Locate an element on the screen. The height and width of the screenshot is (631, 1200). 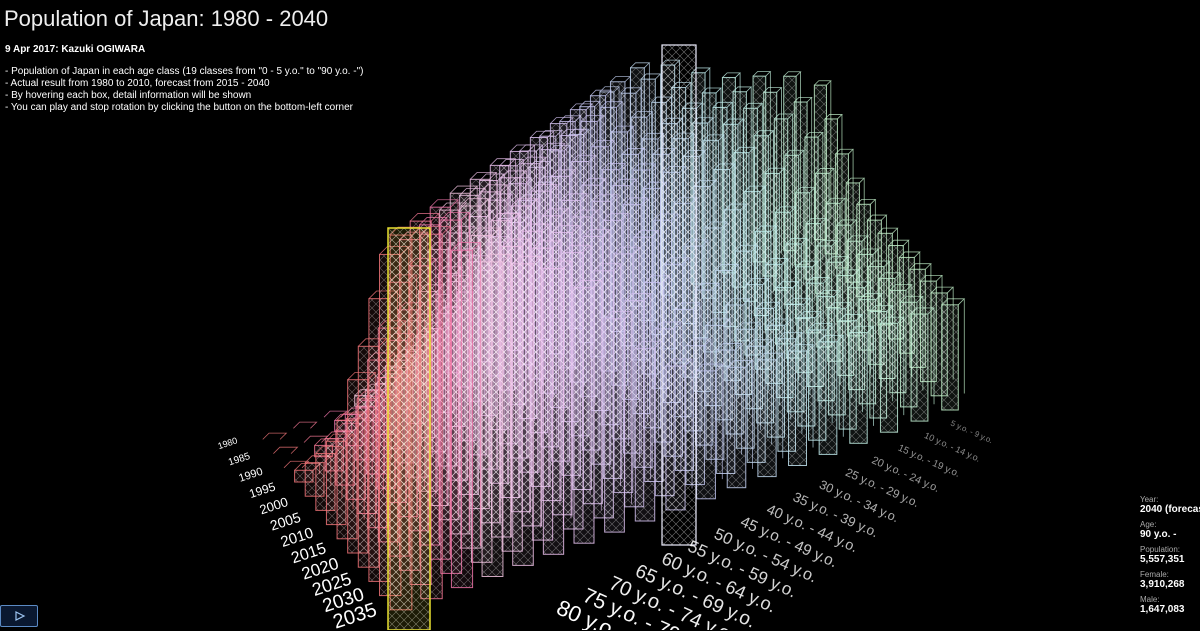
info-label: Year: is located at coordinates (1149, 499).